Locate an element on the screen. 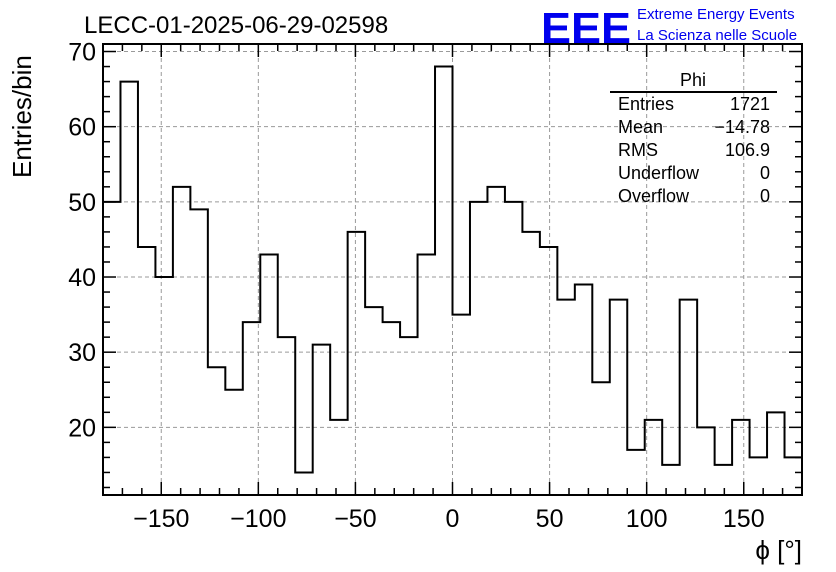 This screenshot has height=572, width=836. x-tick-label: 0 is located at coordinates (453, 519).